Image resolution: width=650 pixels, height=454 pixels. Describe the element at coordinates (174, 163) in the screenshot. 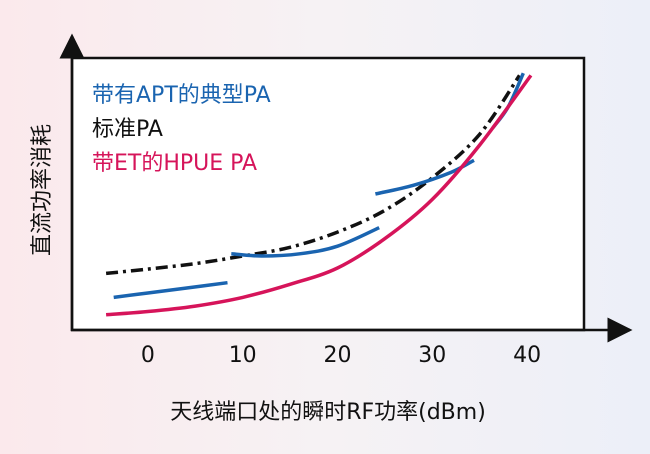

I see `legend-label-et-hpue-pa: 带ET的HPUE PA` at that location.